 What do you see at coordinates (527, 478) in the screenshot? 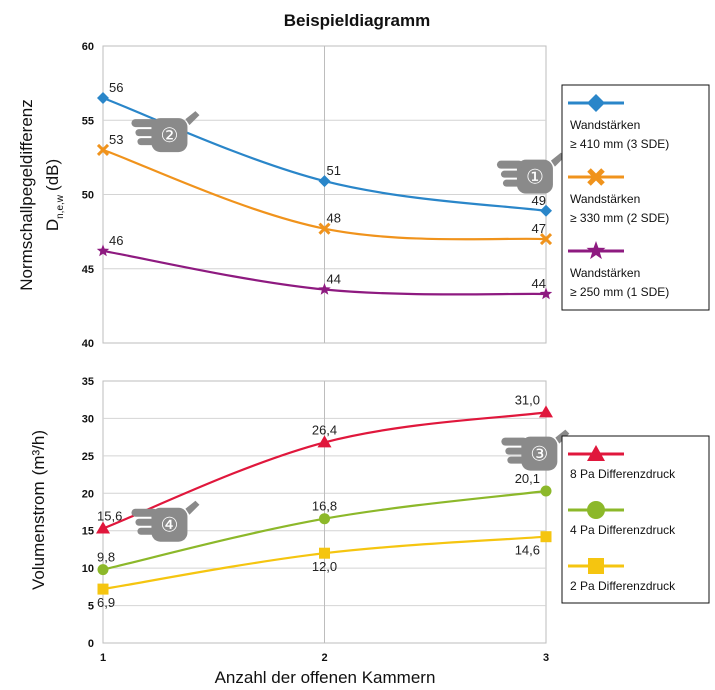
I see `data-label: 20,1` at bounding box center [527, 478].